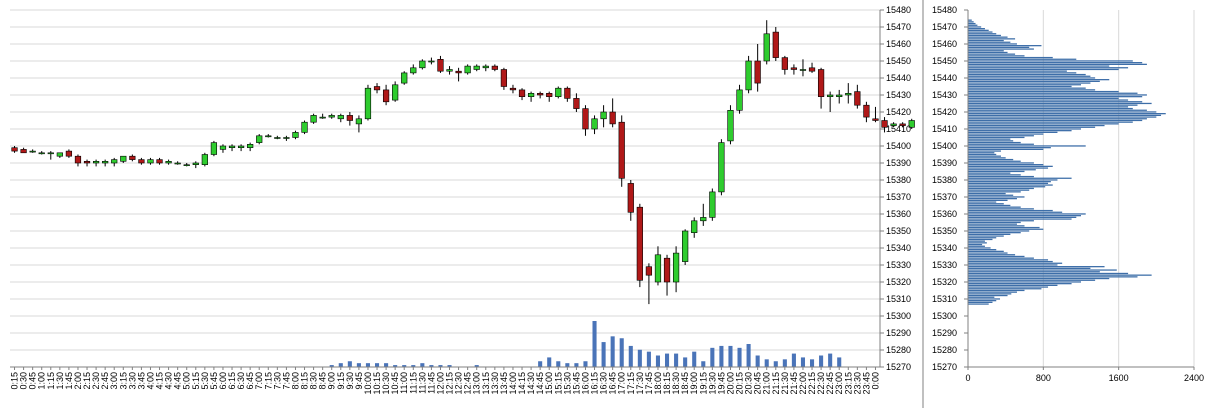  What do you see at coordinates (450, 383) in the screenshot?
I see `time-tick-label: 12:15` at bounding box center [450, 383].